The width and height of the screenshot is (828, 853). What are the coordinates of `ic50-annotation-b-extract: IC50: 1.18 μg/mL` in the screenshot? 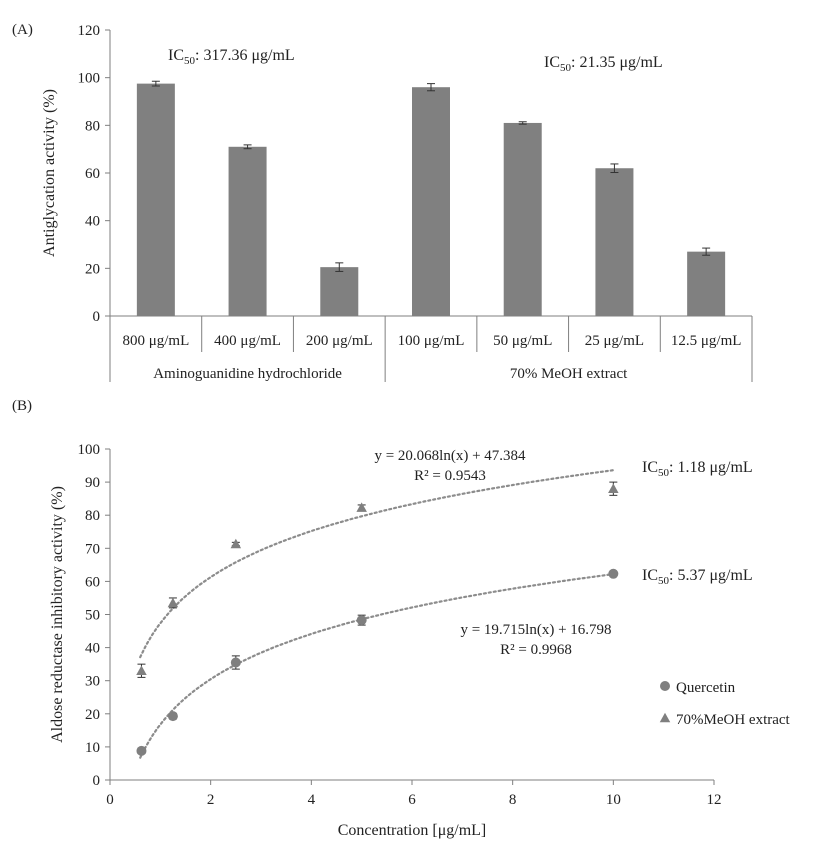 It's located at (697, 469).